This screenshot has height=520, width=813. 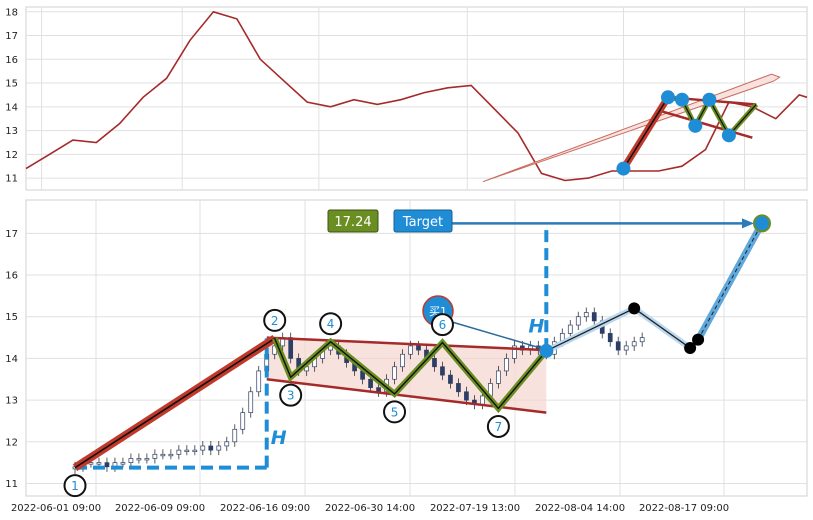 I want to click on pattern-x-tick-label: 2022-06-16 09:00, so click(x=265, y=508).